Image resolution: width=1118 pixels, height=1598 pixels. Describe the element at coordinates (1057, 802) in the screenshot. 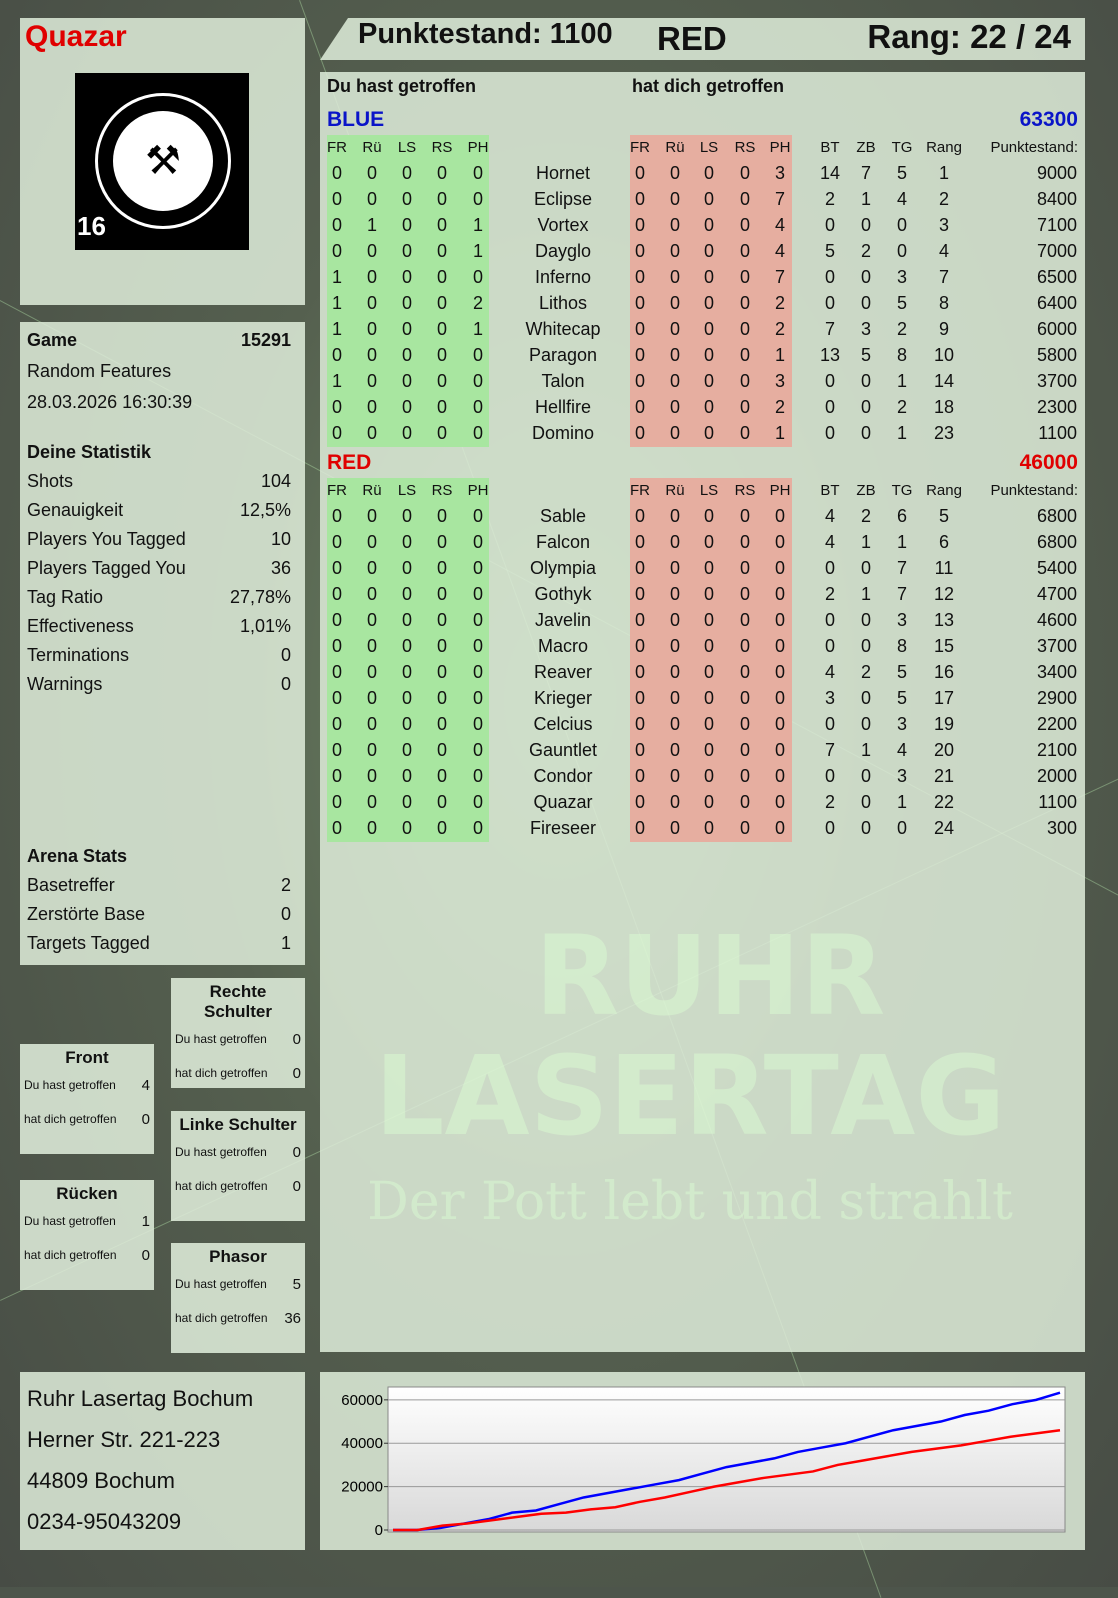

I see `player-score: 1100` at that location.